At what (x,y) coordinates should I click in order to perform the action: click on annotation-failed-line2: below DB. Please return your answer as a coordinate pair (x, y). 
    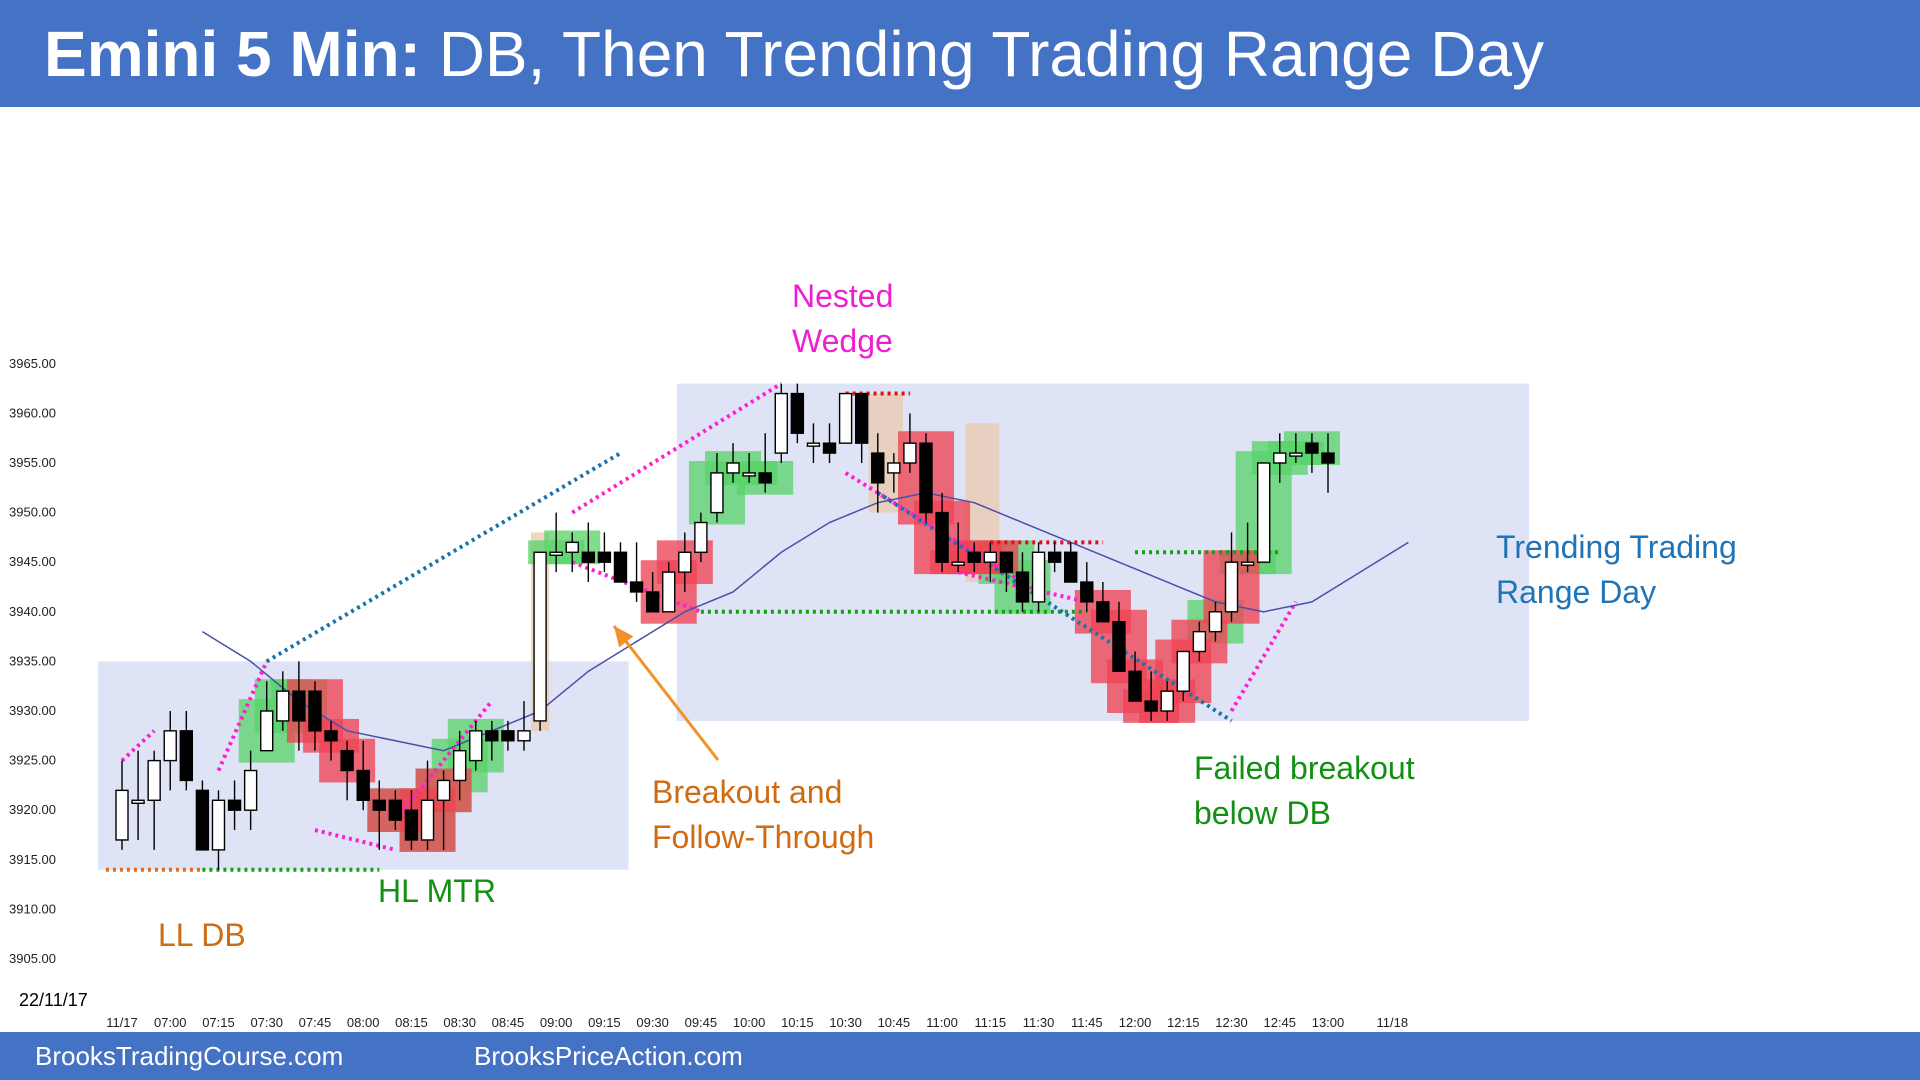
    Looking at the image, I should click on (1262, 813).